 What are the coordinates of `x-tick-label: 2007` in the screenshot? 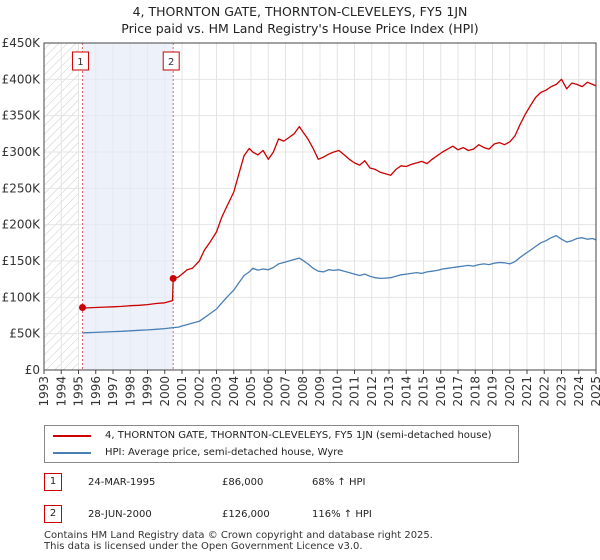 It's located at (286, 391).